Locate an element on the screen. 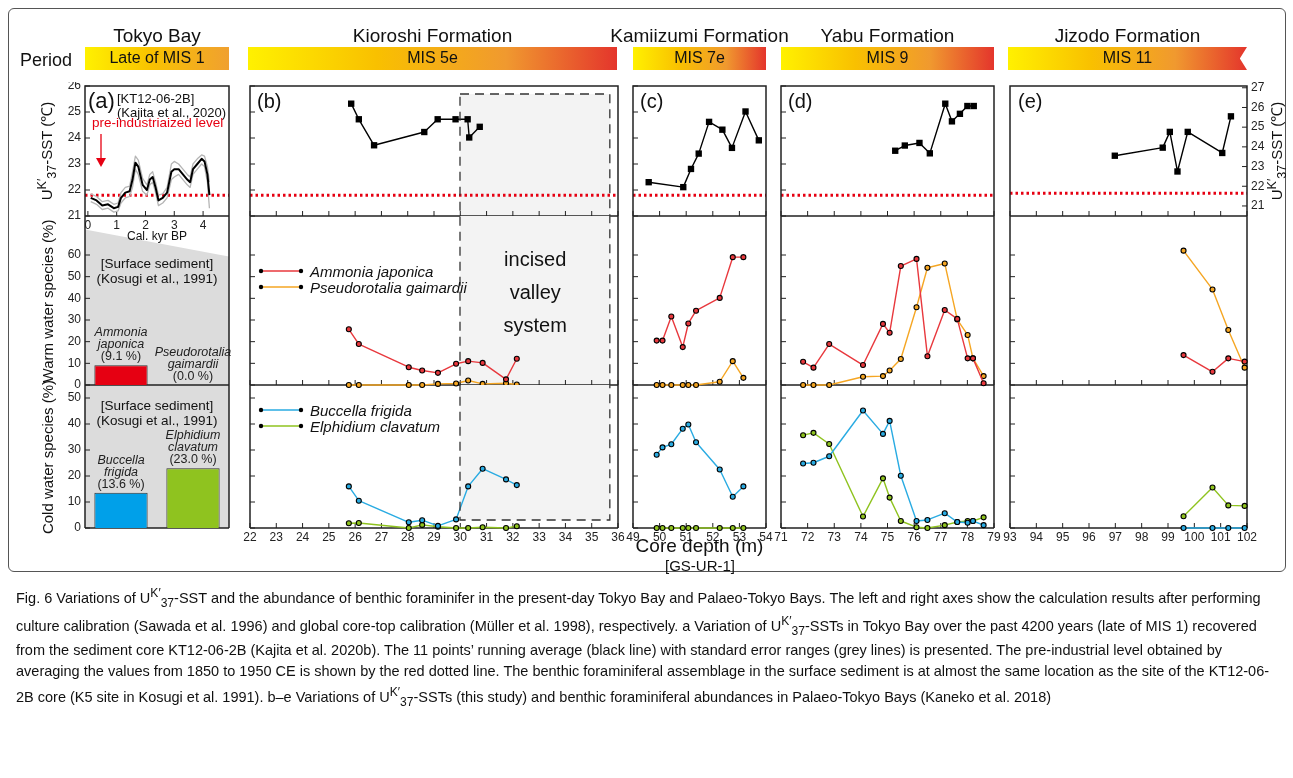 This screenshot has height=778, width=1293. x-tick-label: 98 is located at coordinates (1141, 537).